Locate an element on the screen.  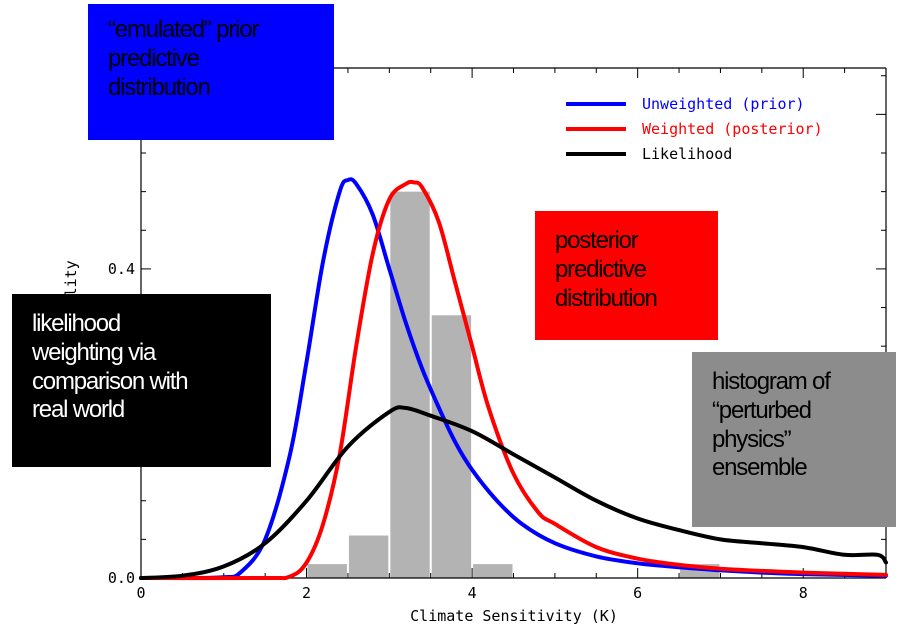
x-axis-label: Climate Sensitivity (K) is located at coordinates (514, 616).